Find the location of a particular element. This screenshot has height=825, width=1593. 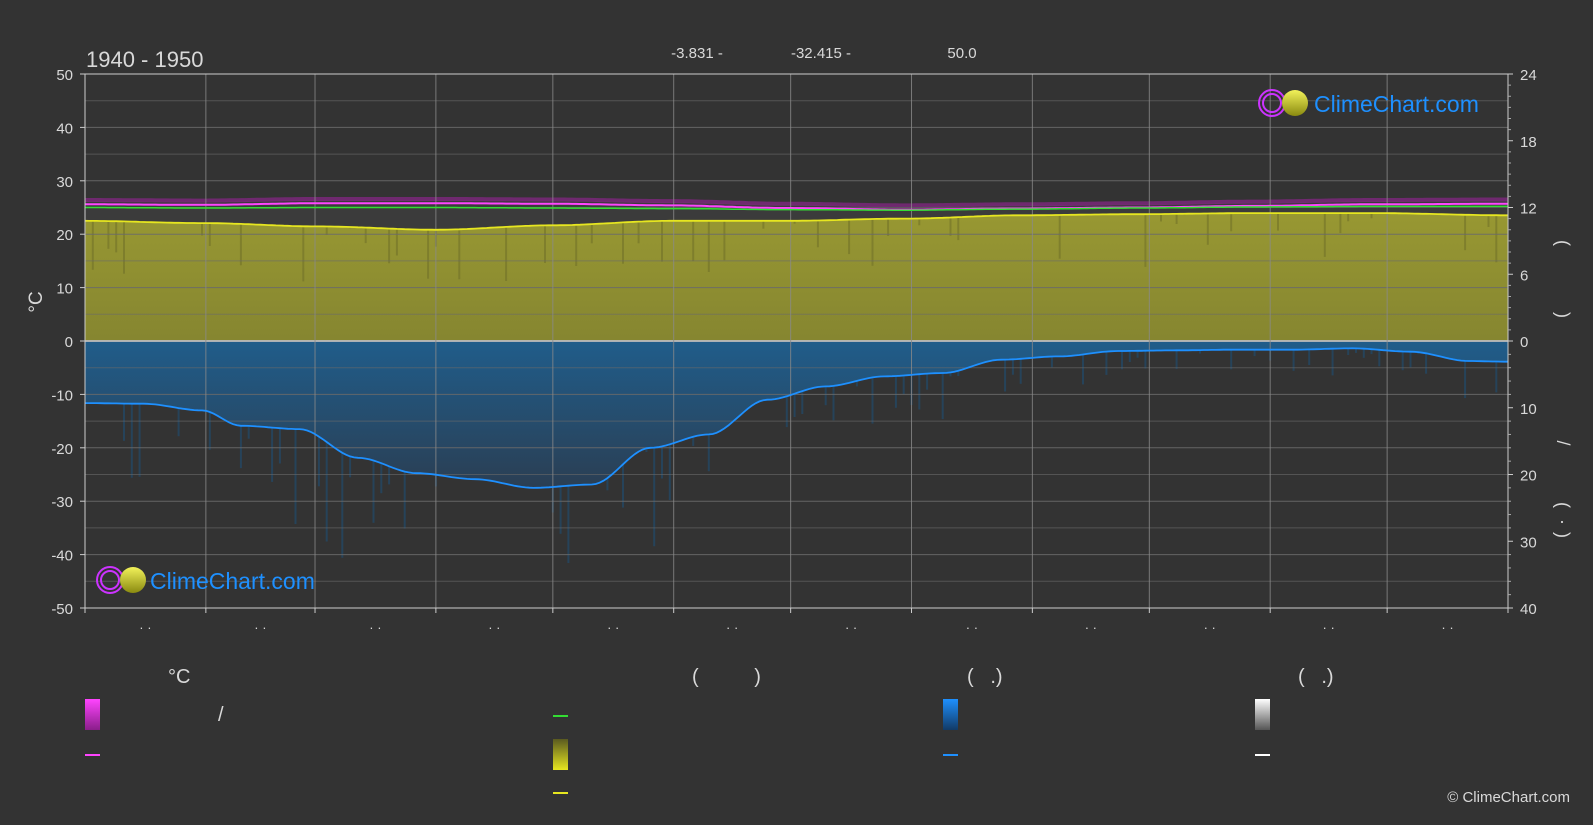

legend-temp-range-text: / is located at coordinates (221, 715).